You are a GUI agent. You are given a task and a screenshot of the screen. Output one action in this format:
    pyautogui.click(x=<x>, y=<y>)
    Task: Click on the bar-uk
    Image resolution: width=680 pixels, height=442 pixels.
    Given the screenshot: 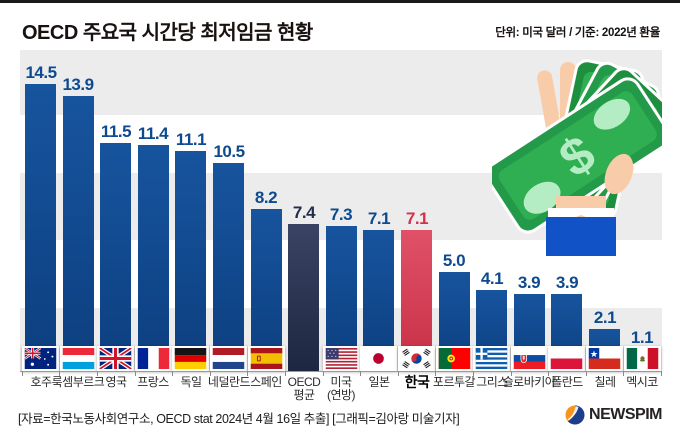 What is the action you would take?
    pyautogui.click(x=115, y=257)
    